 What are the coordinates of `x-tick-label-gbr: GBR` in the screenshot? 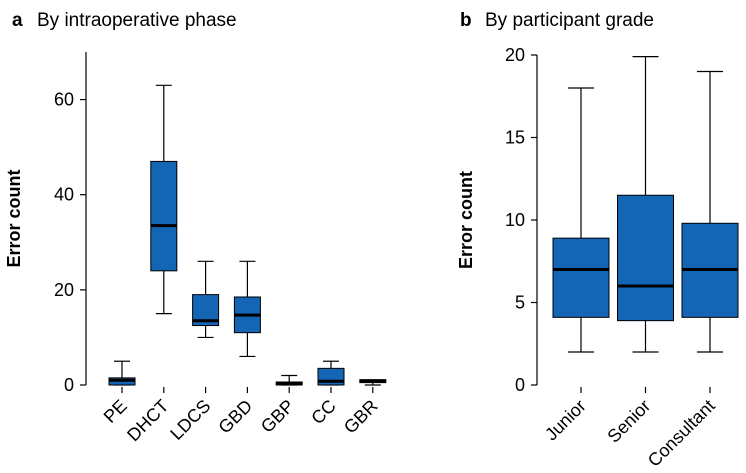 It's located at (361, 417).